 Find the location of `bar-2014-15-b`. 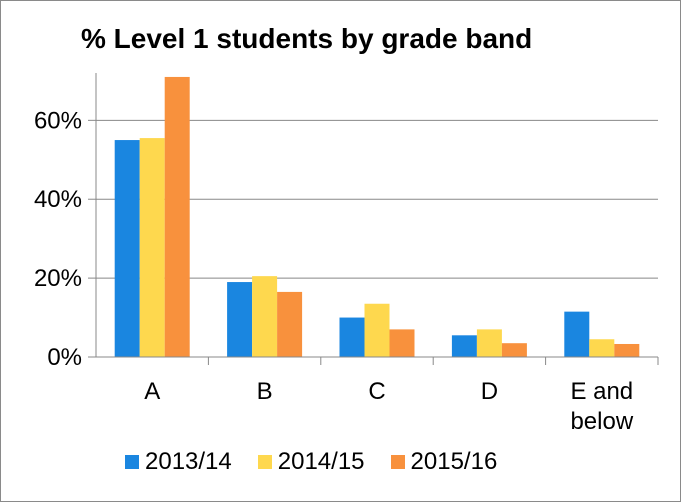

bar-2014-15-b is located at coordinates (265, 316).